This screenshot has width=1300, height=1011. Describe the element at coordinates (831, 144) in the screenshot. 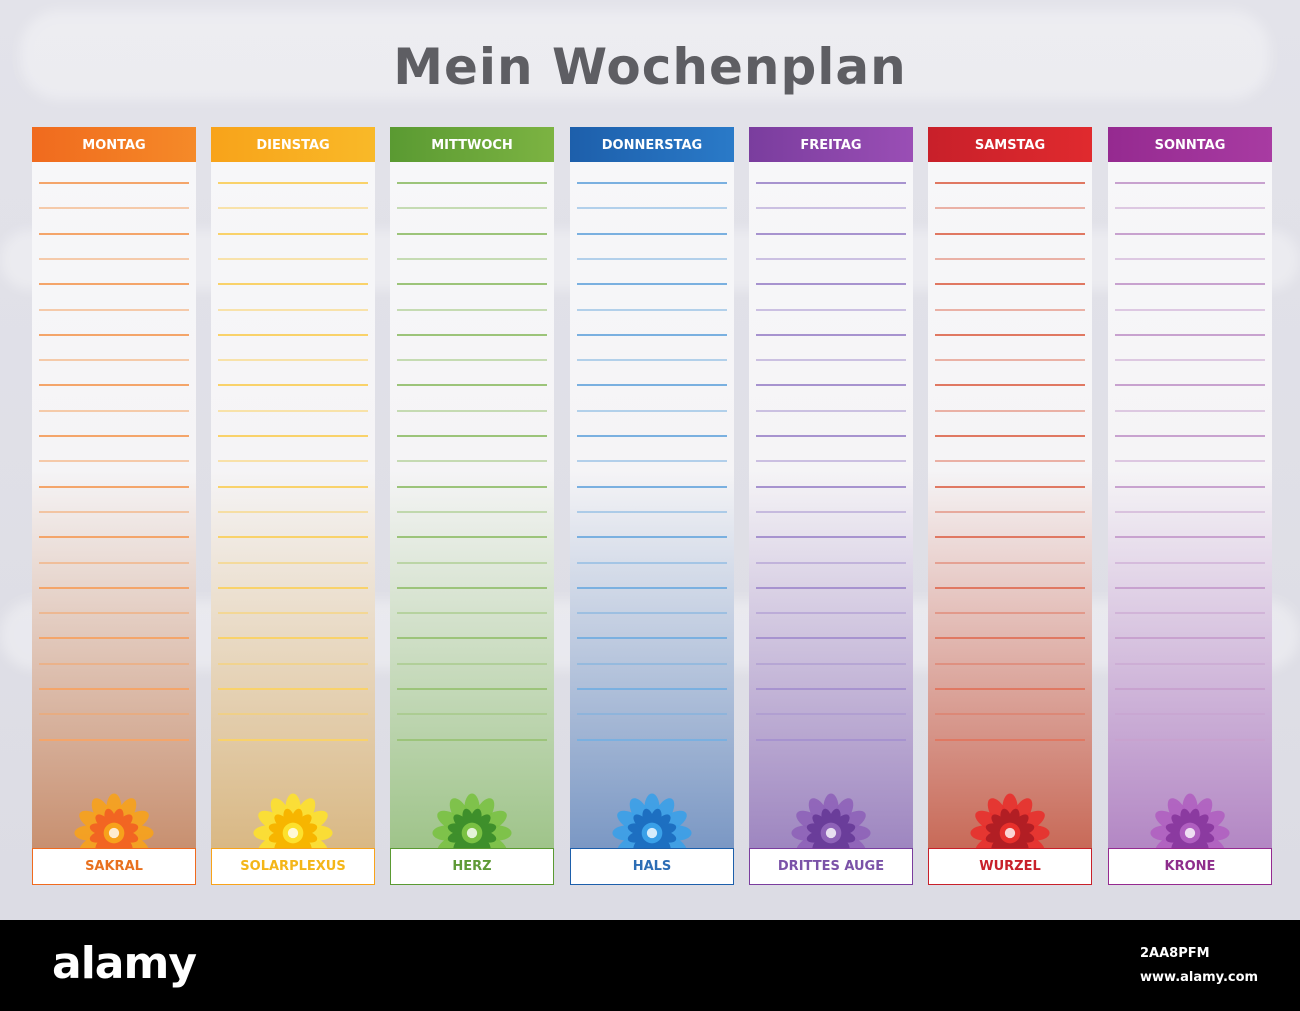

I see `day-header: FREITAG` at that location.